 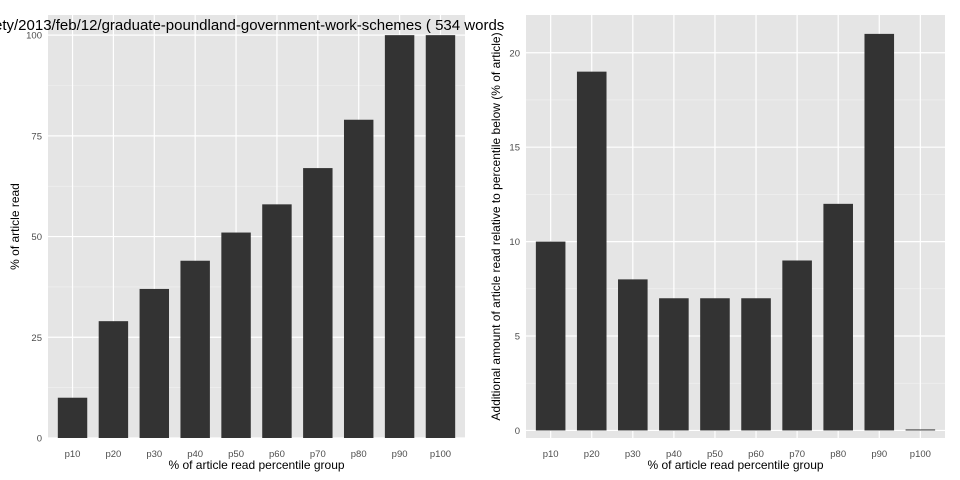 What do you see at coordinates (592, 454) in the screenshot?
I see `right-x-tick-label: p20` at bounding box center [592, 454].